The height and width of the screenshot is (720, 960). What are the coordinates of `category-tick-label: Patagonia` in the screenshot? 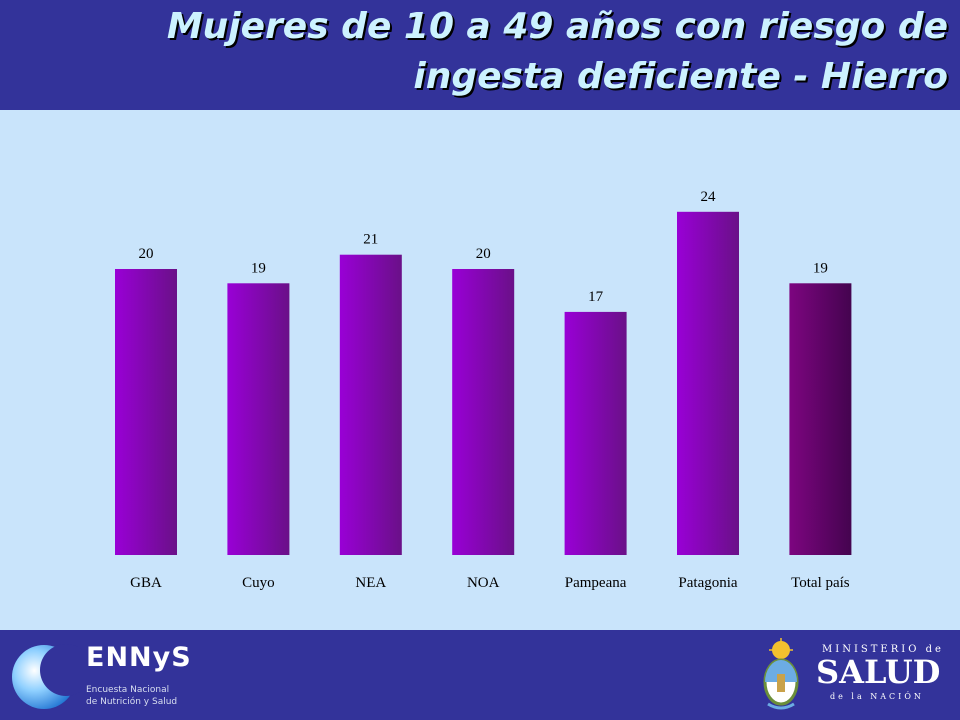 It's located at (707, 583).